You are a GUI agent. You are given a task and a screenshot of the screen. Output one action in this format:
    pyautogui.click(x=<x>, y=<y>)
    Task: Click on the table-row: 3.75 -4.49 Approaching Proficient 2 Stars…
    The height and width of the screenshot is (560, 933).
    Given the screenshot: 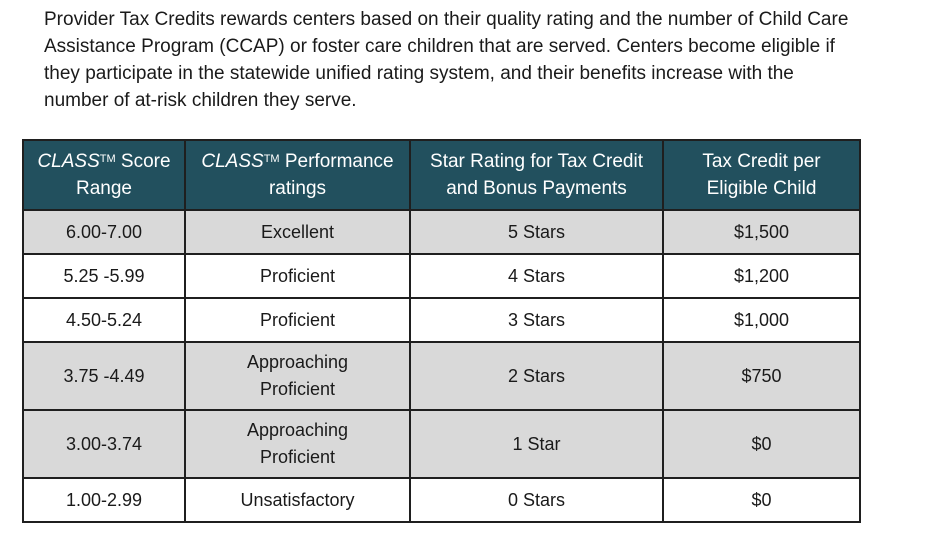 What is the action you would take?
    pyautogui.click(x=441, y=376)
    